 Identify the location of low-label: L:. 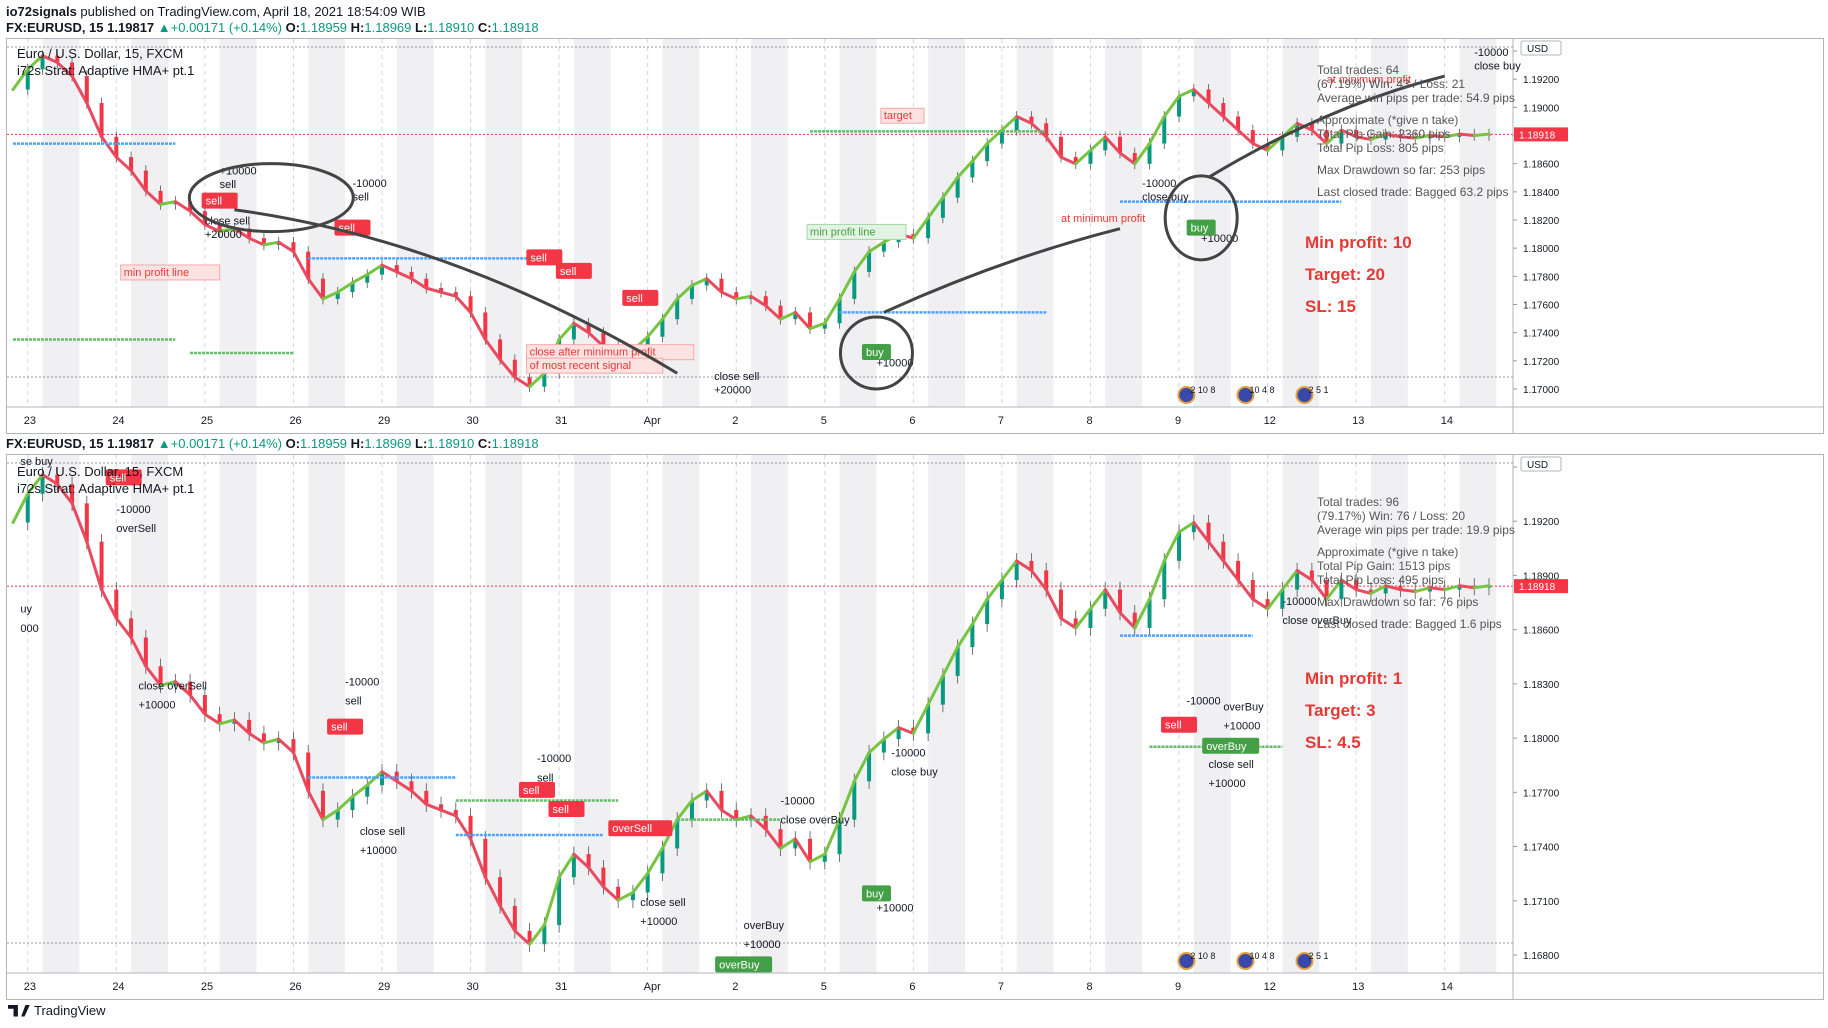
(421, 443).